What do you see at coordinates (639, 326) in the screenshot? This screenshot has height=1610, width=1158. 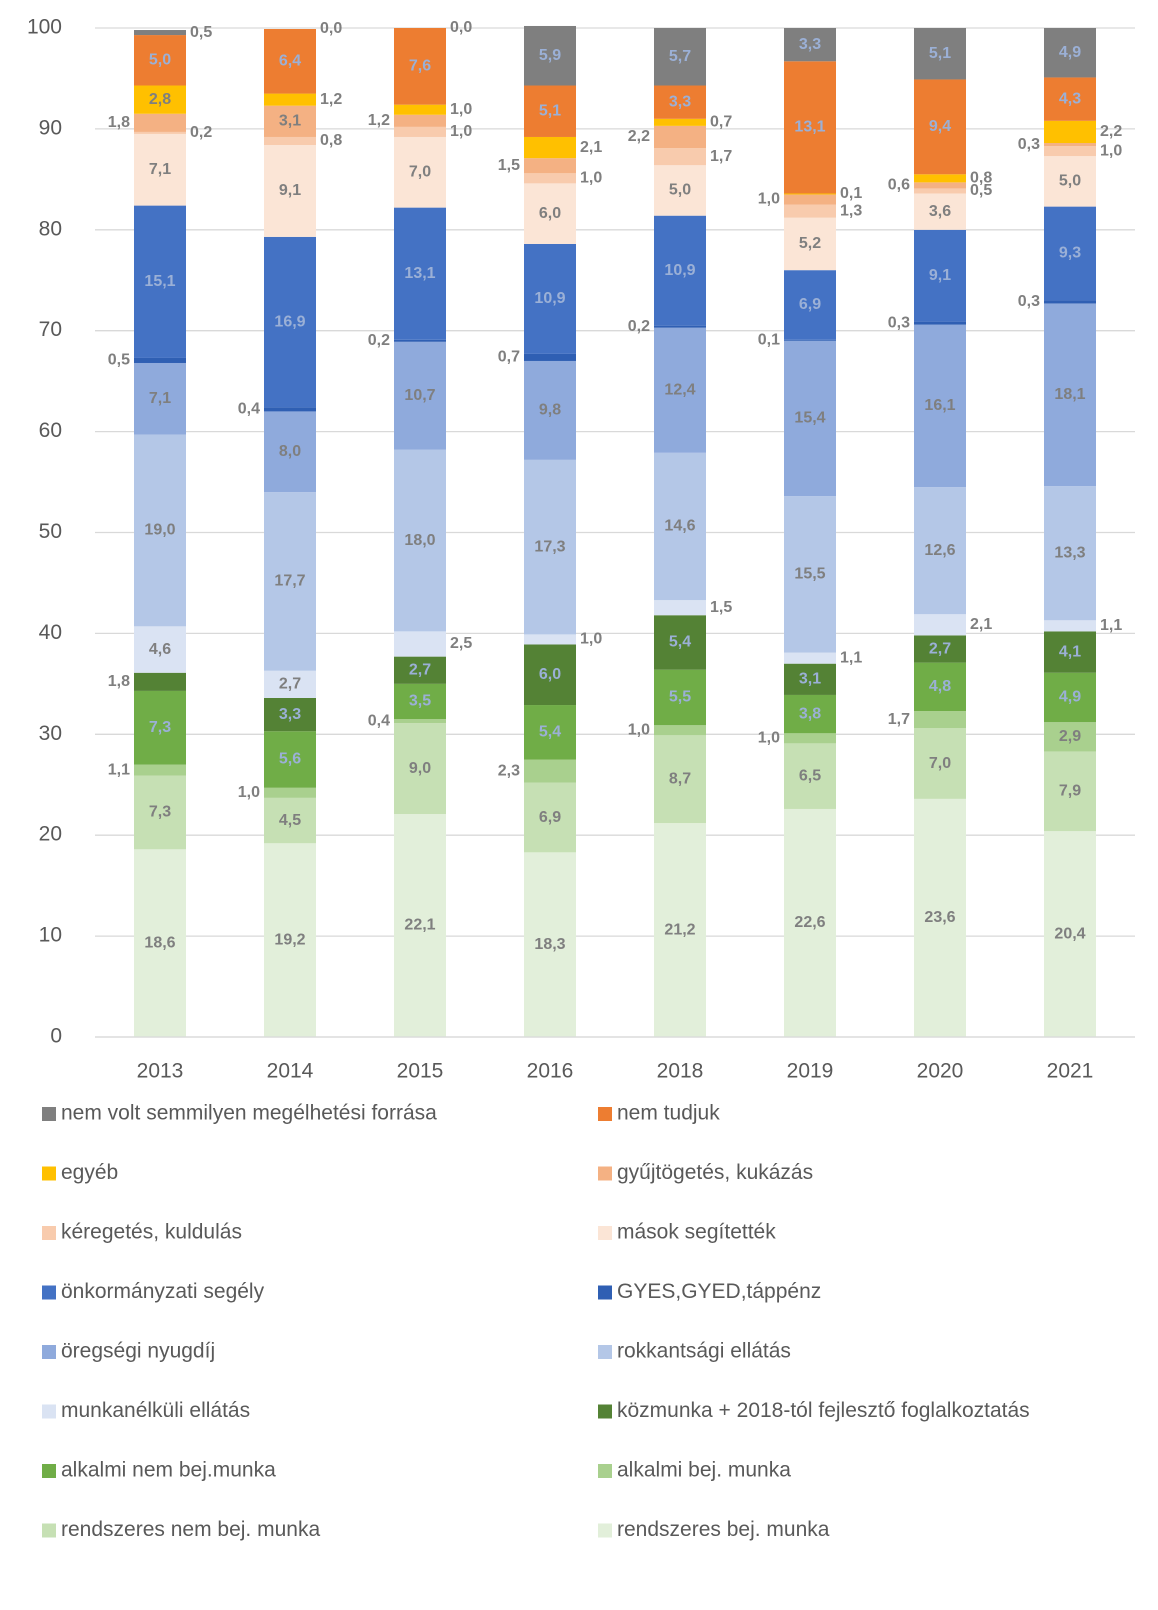 I see `data-label: 0,2` at bounding box center [639, 326].